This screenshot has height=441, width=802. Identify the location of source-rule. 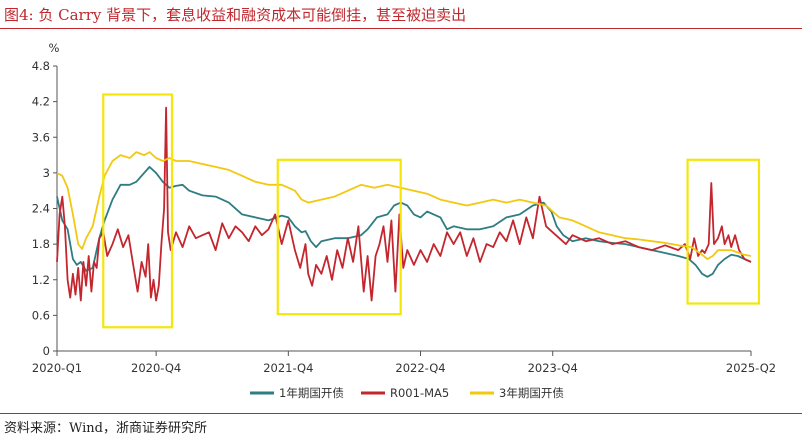
(401, 413).